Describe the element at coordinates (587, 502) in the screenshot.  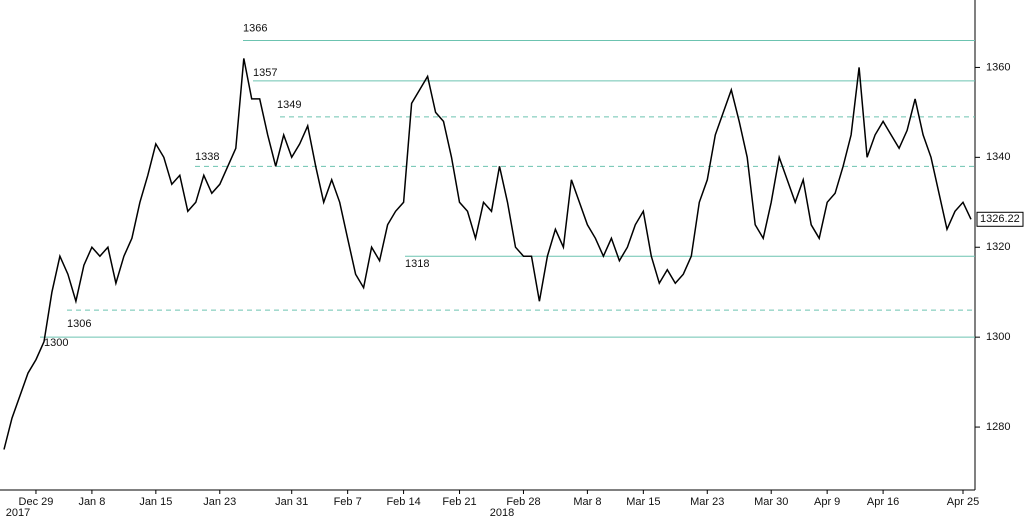
I see `x-tick-label: Mar 8` at that location.